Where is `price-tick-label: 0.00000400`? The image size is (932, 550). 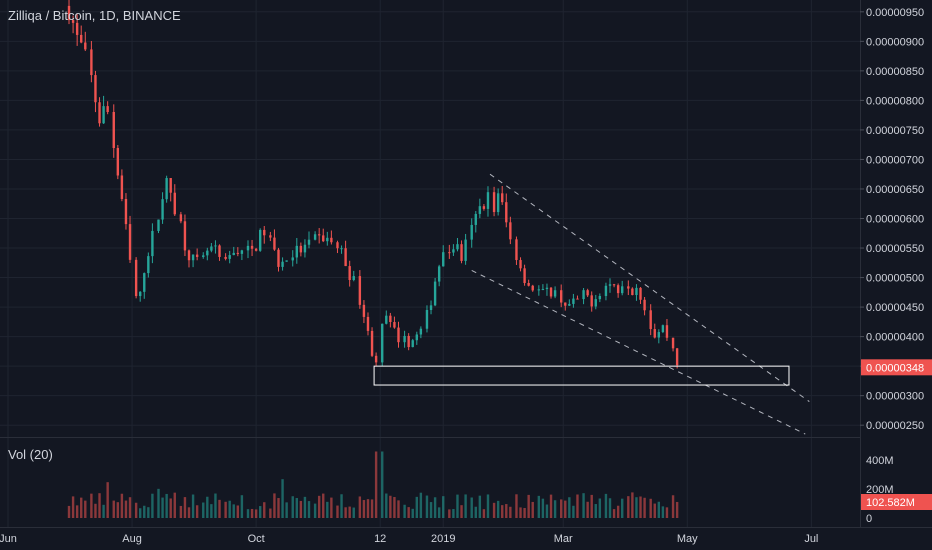
price-tick-label: 0.00000400 is located at coordinates (895, 338).